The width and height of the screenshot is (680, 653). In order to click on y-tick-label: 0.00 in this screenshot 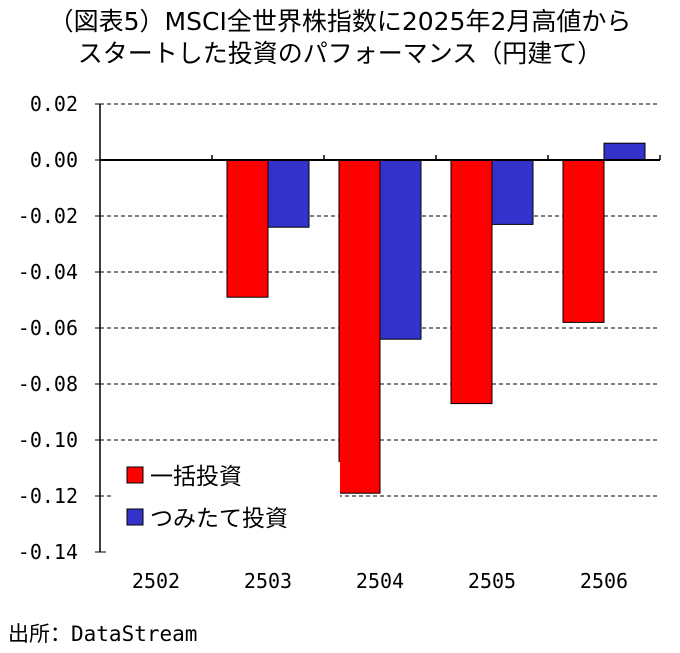, I will do `click(54, 160)`.